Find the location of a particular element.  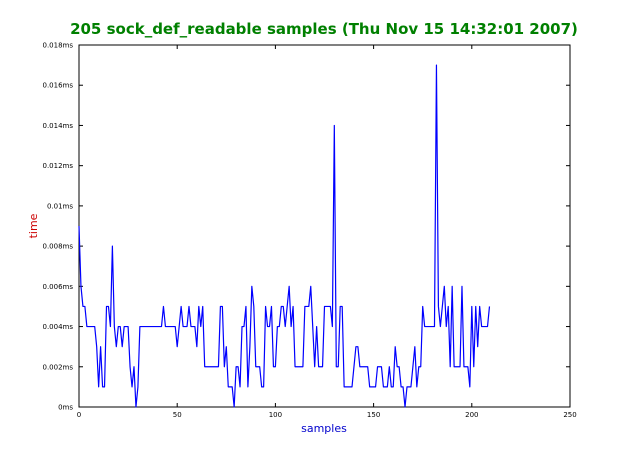

x-tick-label: 250 is located at coordinates (569, 415).